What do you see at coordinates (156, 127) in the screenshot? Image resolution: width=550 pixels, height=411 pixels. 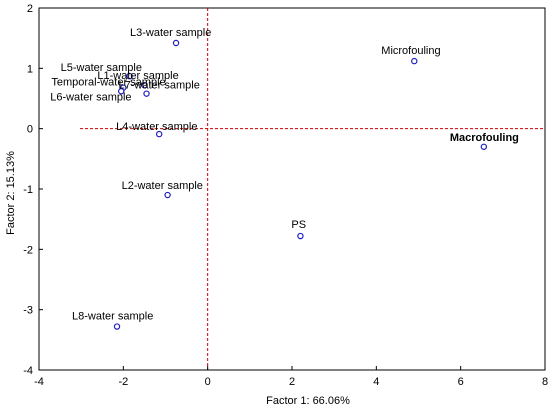 I see `point-label: L4-water sample` at bounding box center [156, 127].